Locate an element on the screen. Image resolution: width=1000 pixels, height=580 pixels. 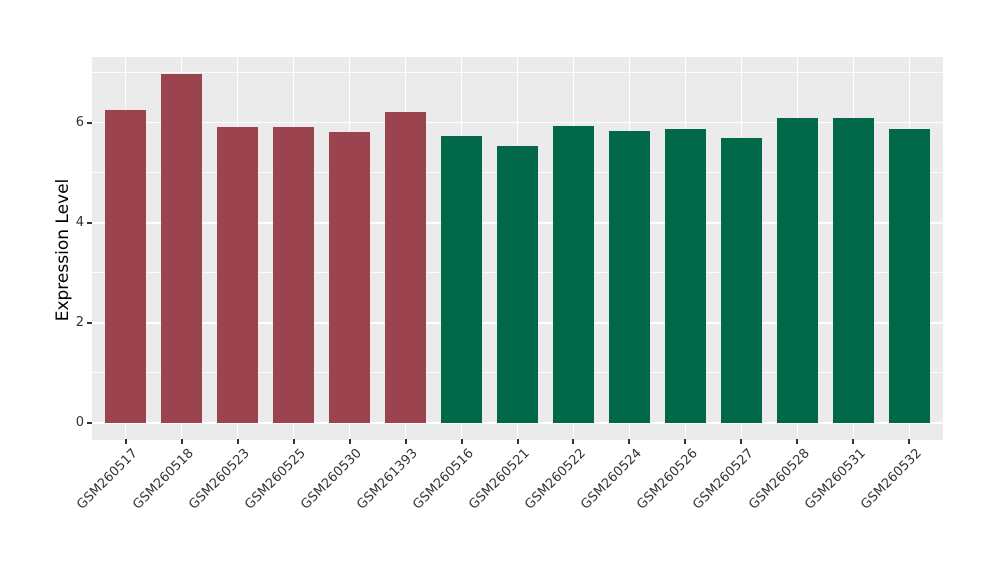
bar-GSM260531 is located at coordinates (853, 270).